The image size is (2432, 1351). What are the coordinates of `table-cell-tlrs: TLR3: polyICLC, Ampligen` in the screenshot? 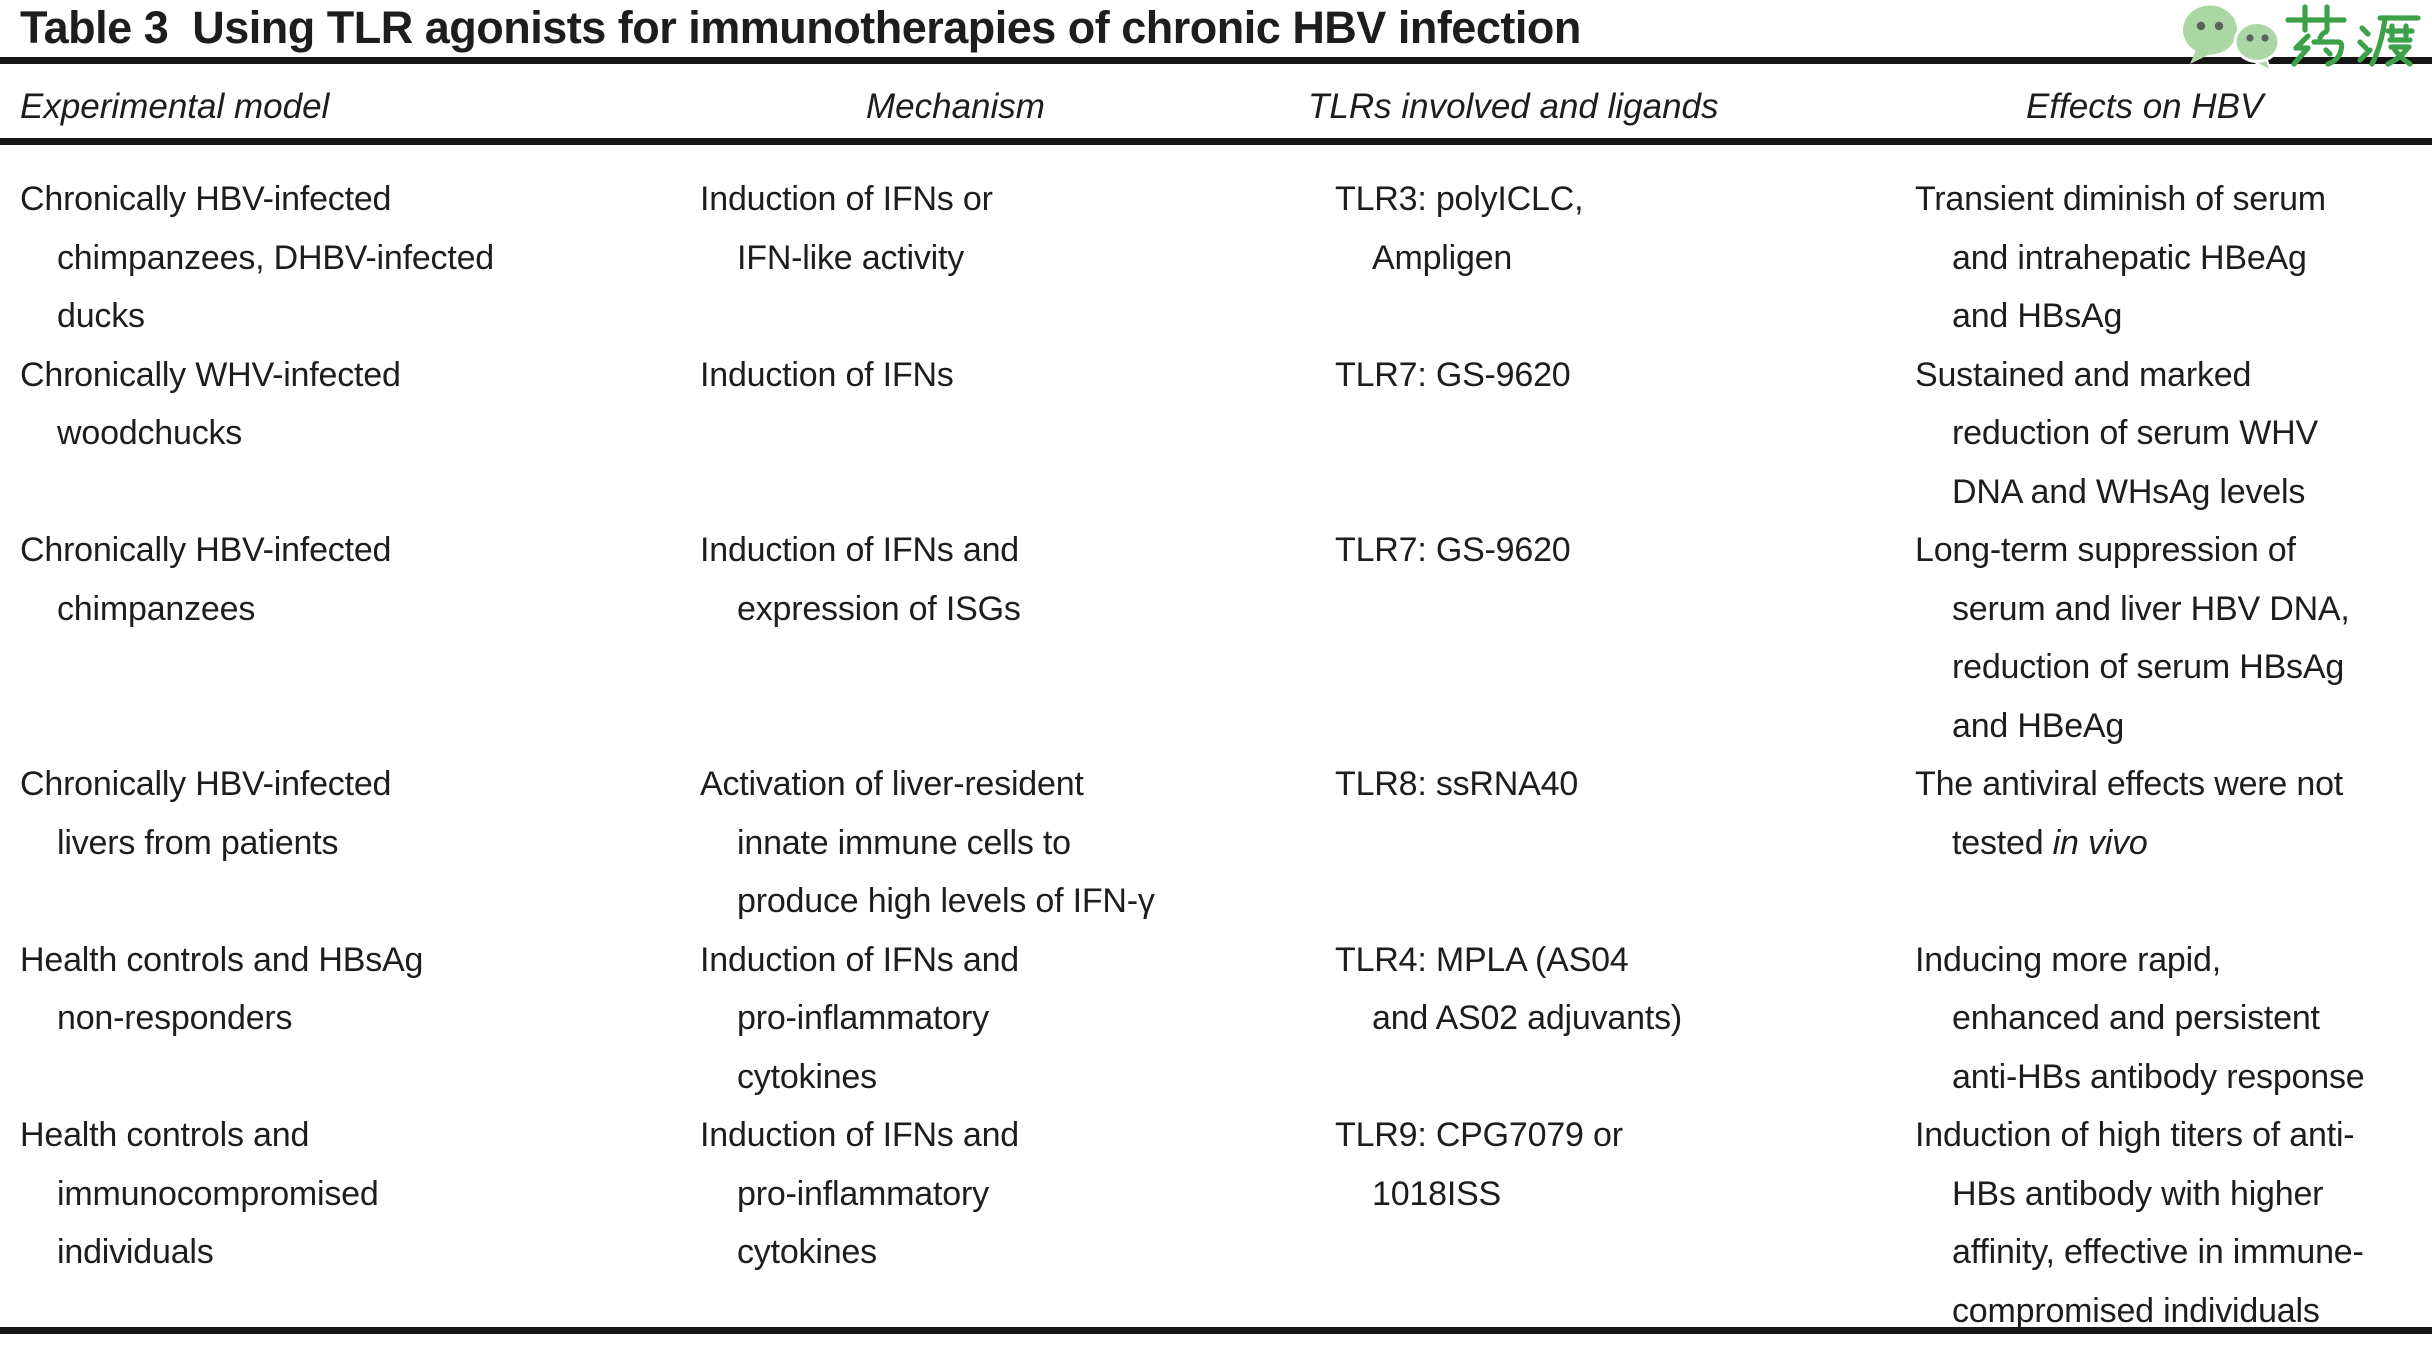 It's located at (1625, 258).